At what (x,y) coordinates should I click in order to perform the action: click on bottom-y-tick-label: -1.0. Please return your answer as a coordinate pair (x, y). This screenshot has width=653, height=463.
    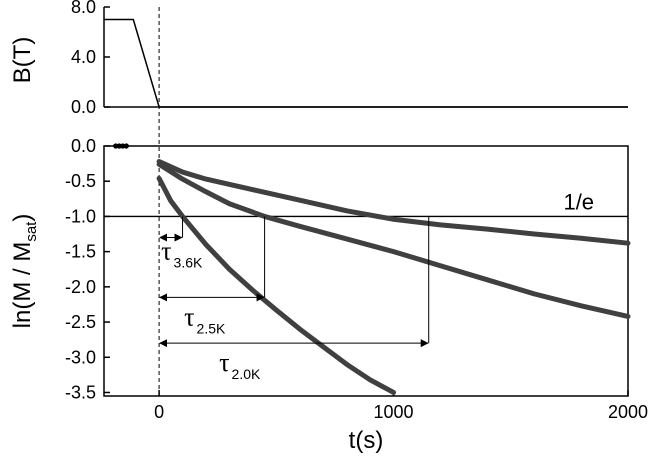
    Looking at the image, I should click on (80, 216).